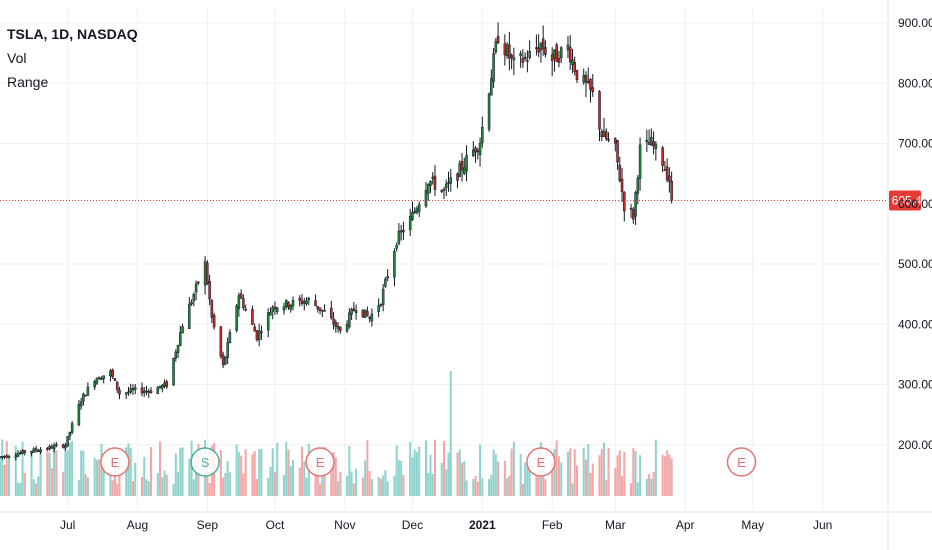 This screenshot has height=550, width=932. What do you see at coordinates (205, 462) in the screenshot?
I see `event-marker-split: S` at bounding box center [205, 462].